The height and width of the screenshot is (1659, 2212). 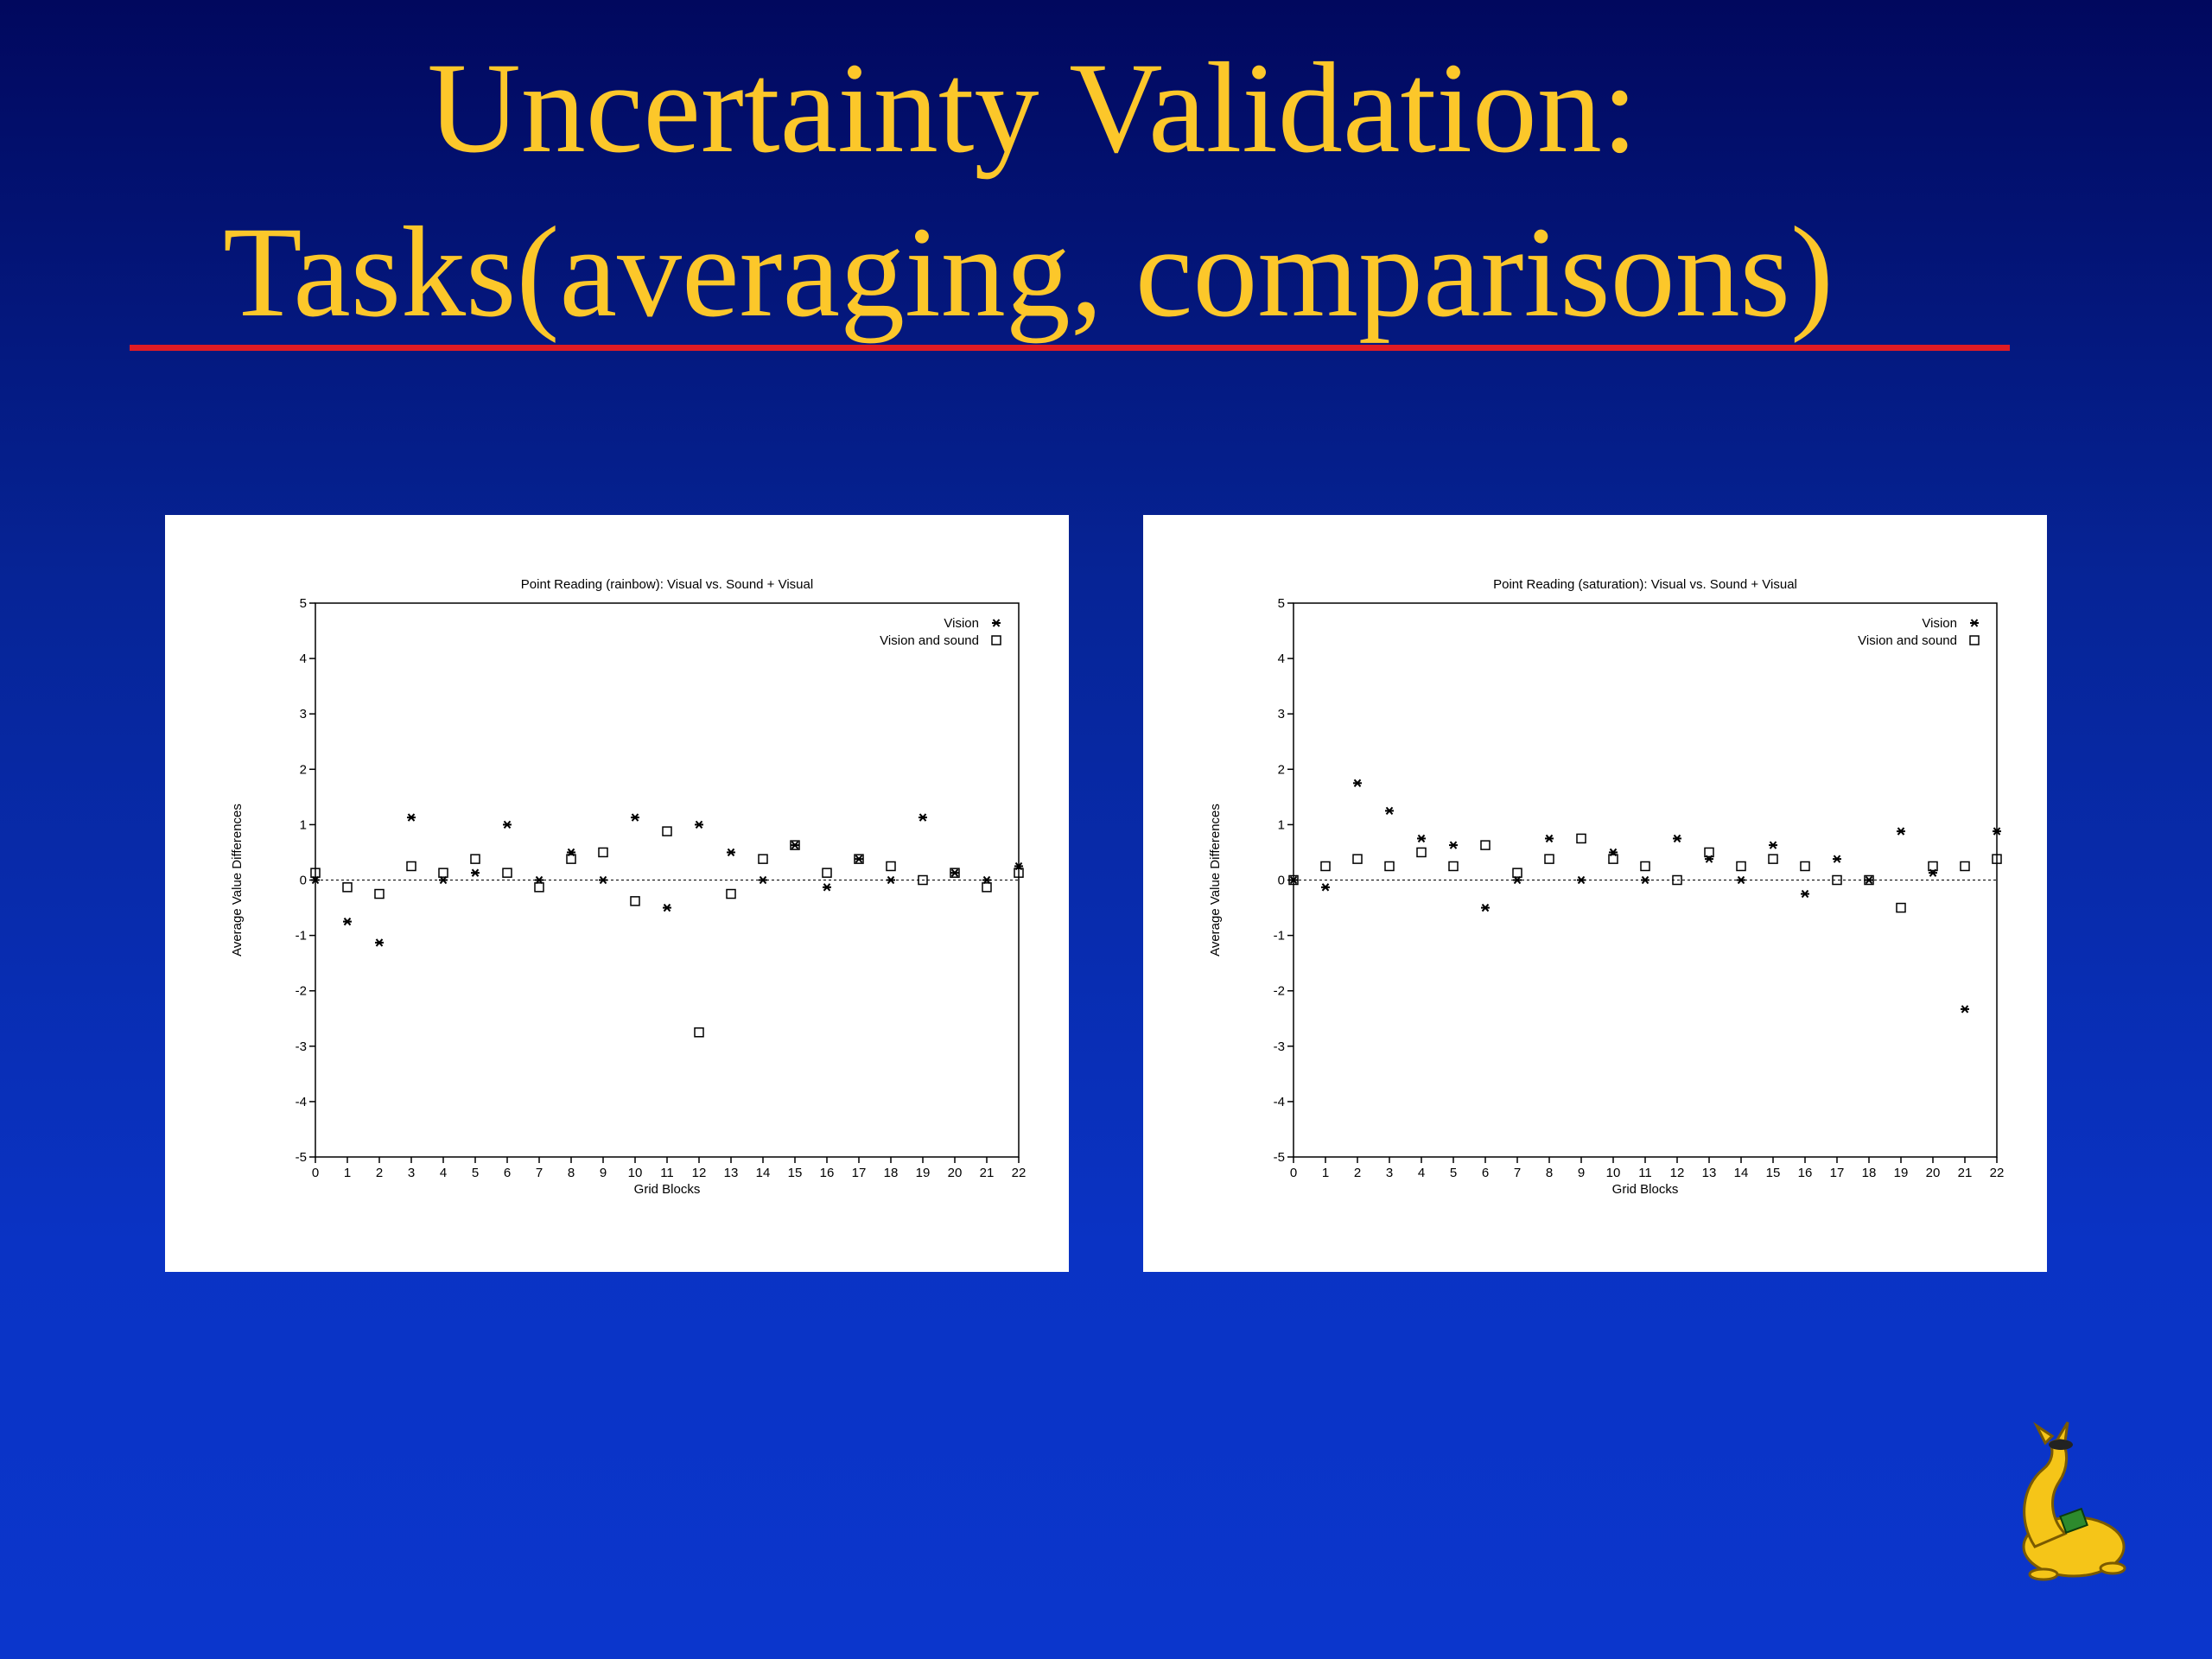 I want to click on x-tick-label: 14, so click(x=1741, y=1173).